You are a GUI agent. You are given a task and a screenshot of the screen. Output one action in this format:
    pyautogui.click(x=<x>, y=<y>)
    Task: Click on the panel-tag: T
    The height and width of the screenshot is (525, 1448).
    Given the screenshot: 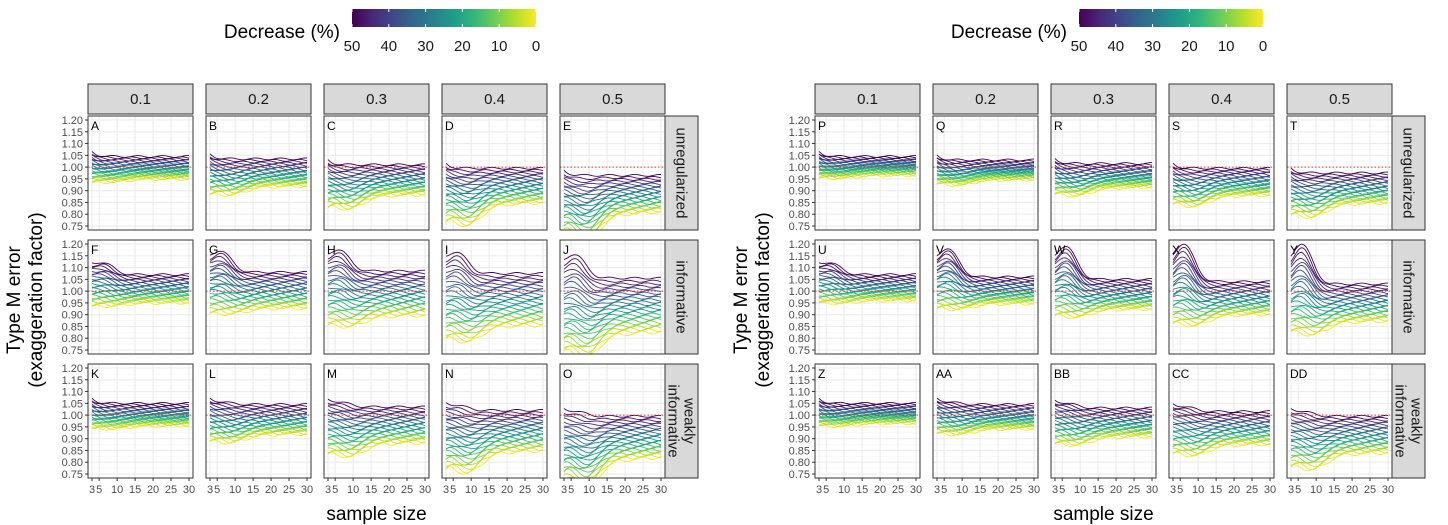 What is the action you would take?
    pyautogui.click(x=1294, y=126)
    